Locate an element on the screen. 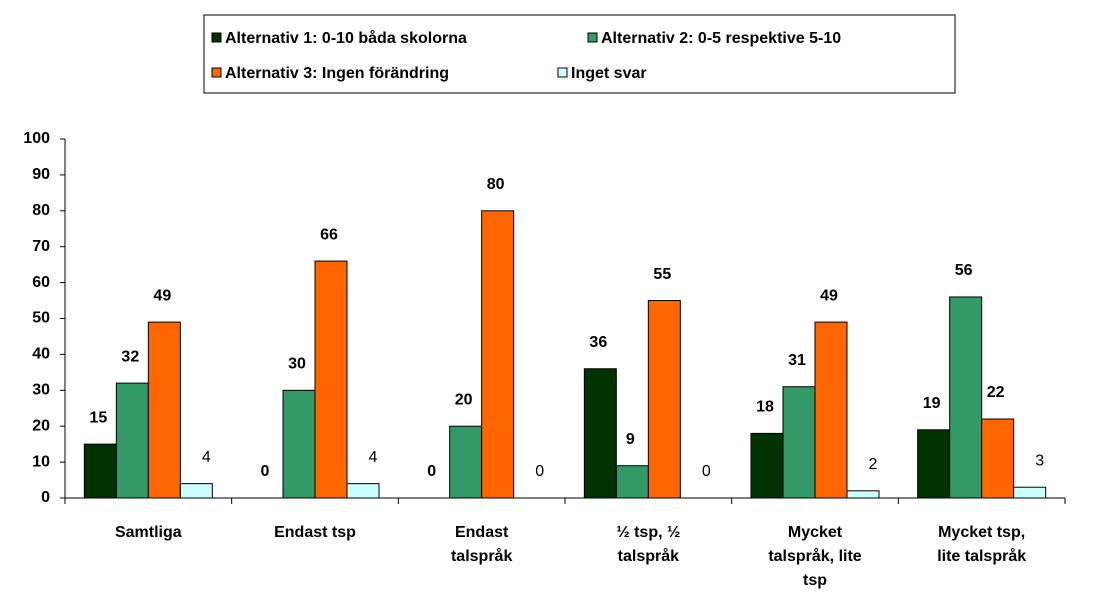 This screenshot has width=1094, height=601. legend-label: Inget svar is located at coordinates (609, 73).